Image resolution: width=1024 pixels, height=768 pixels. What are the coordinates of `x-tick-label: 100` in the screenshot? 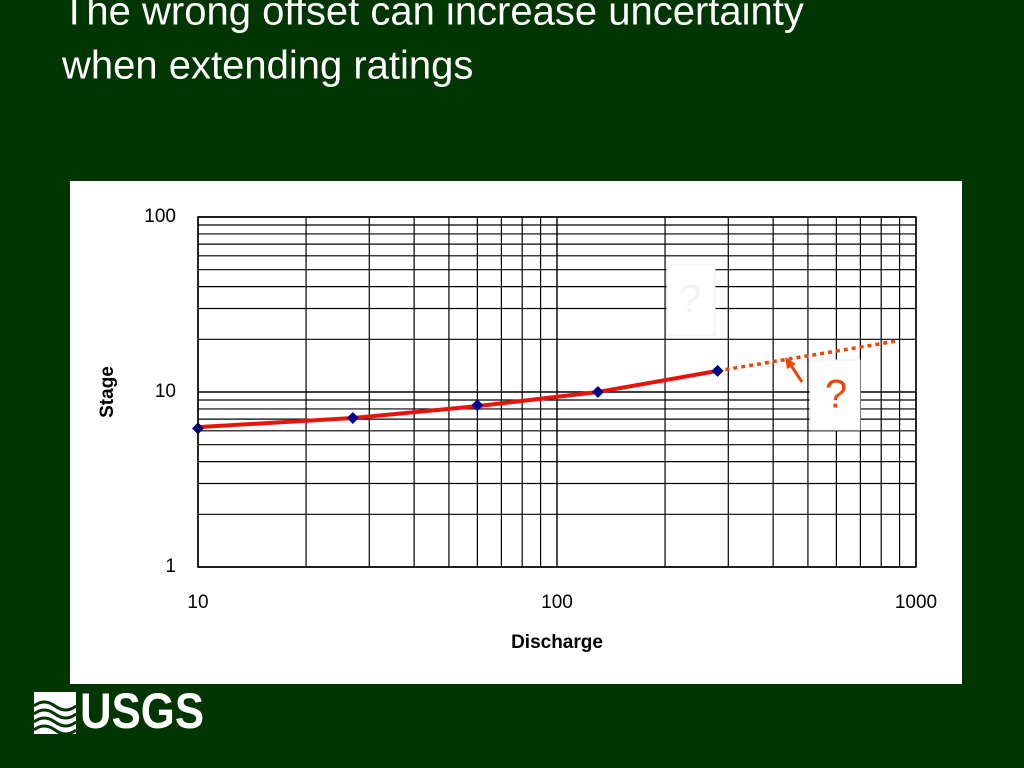 It's located at (557, 602).